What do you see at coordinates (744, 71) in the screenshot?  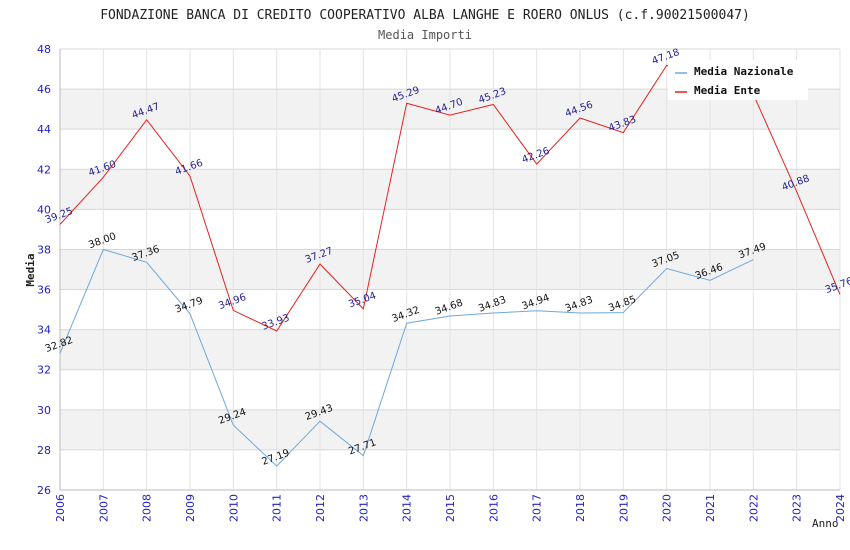 I see `legend-label-media-nazionale: Media Nazionale` at bounding box center [744, 71].